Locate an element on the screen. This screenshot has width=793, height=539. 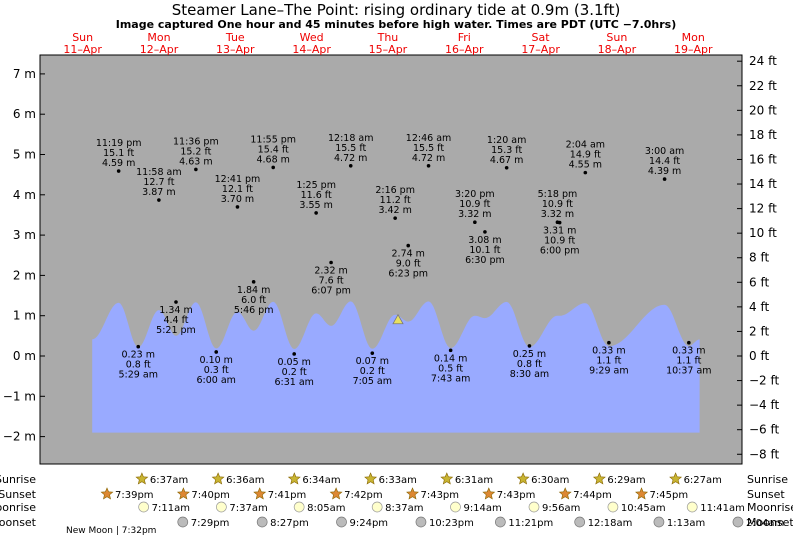
tide-label: 0.10 m is located at coordinates (216, 360).